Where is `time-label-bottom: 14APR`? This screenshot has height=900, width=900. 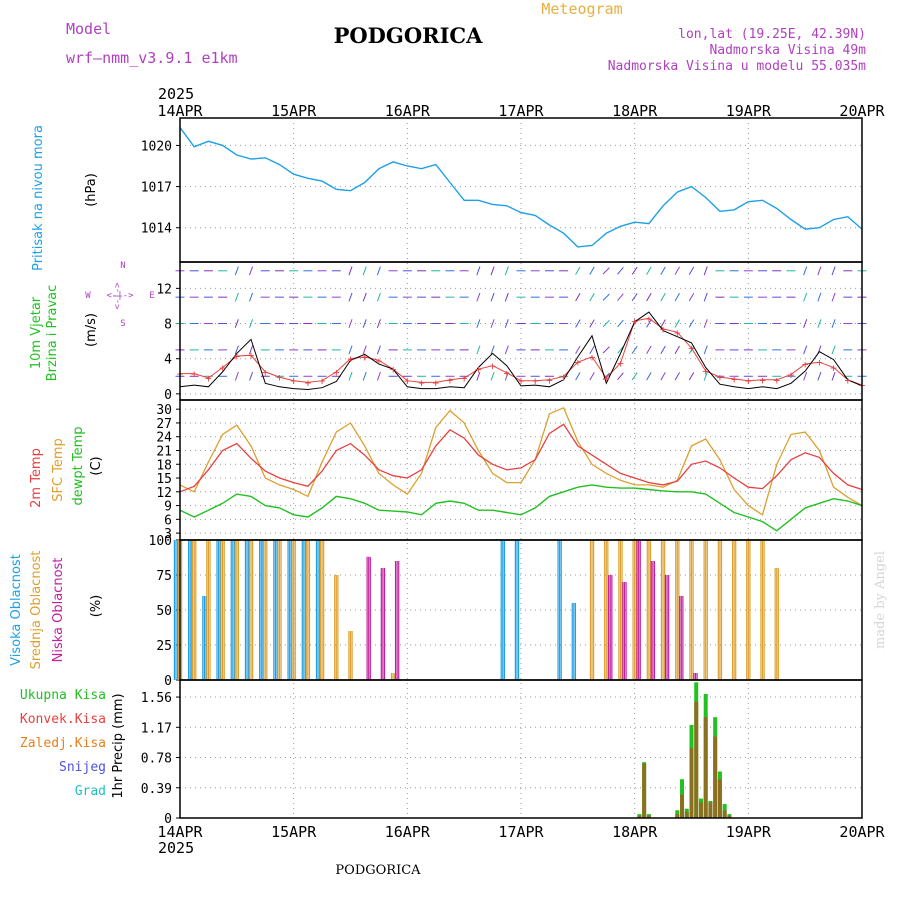 time-label-bottom: 14APR is located at coordinates (180, 832).